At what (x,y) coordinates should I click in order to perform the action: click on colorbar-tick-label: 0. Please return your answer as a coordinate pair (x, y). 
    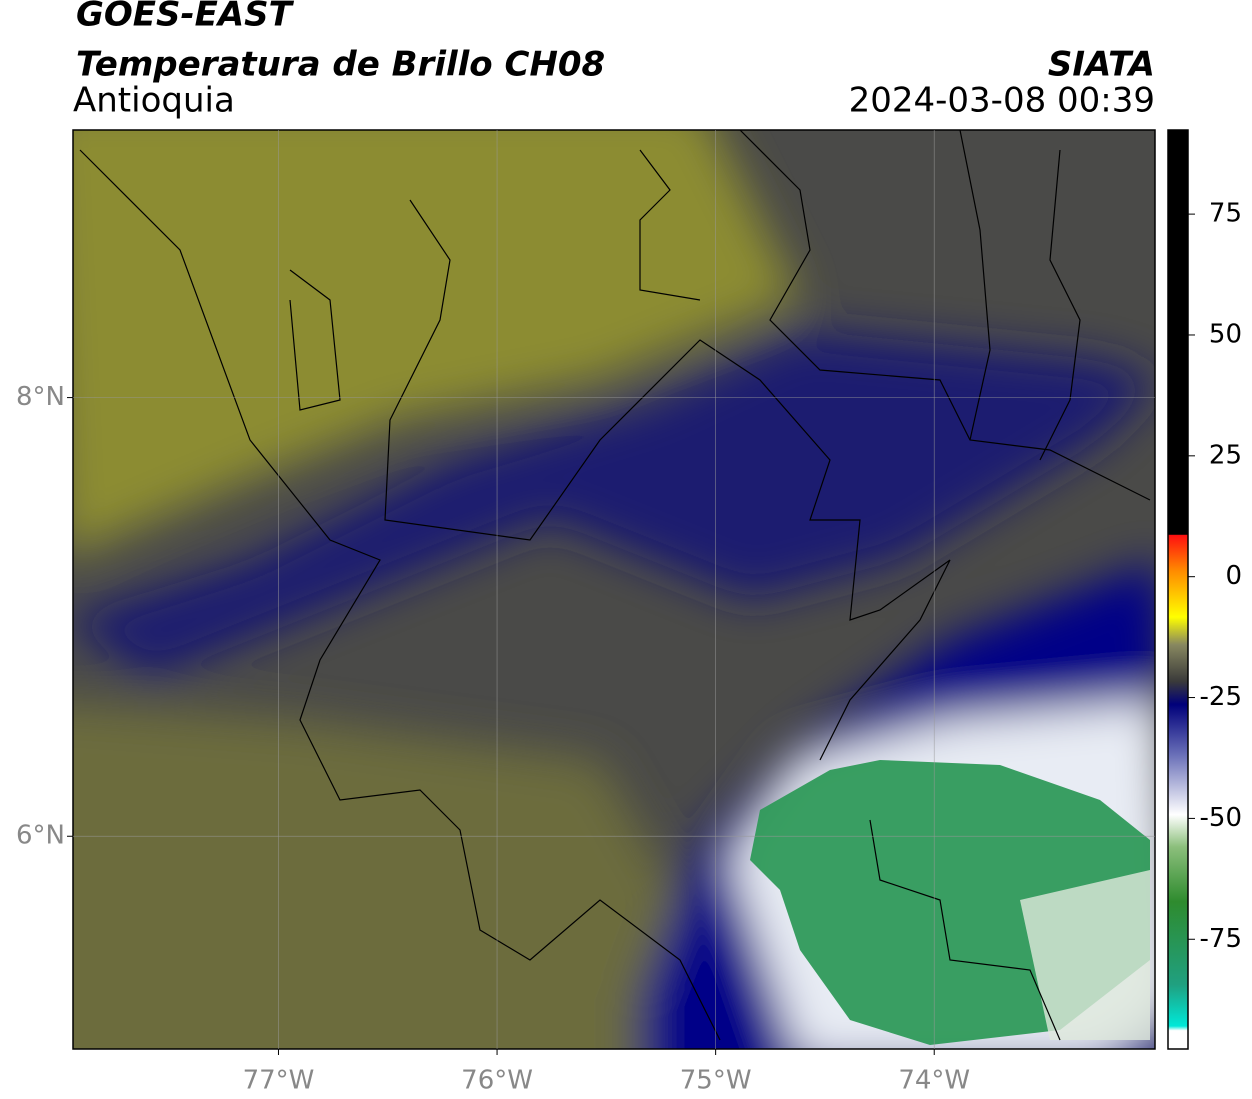
    Looking at the image, I should click on (1233, 576).